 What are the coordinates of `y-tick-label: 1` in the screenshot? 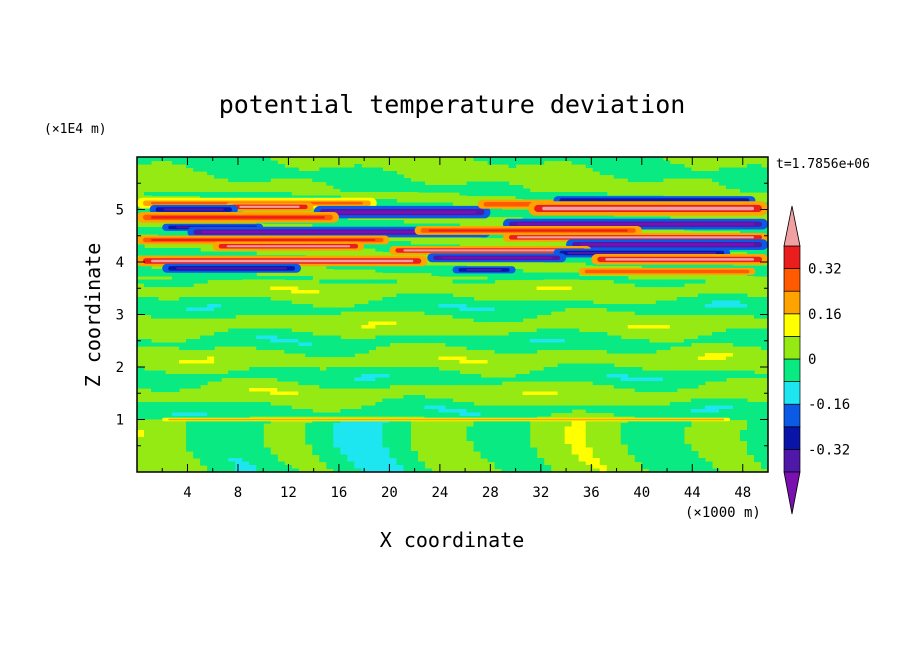 It's located at (120, 421).